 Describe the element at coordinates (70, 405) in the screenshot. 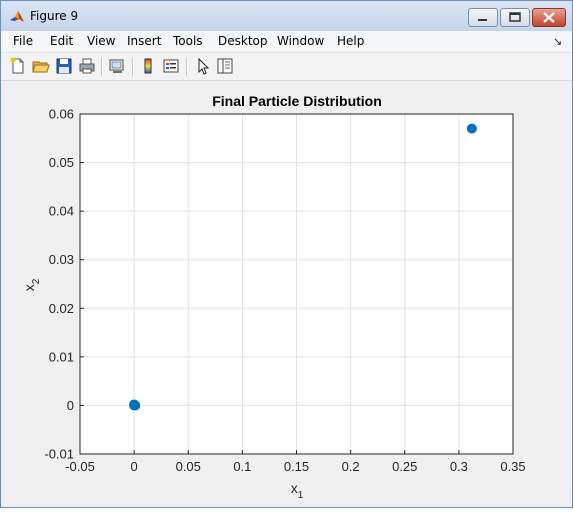

I see `y-tick-label: 0` at that location.